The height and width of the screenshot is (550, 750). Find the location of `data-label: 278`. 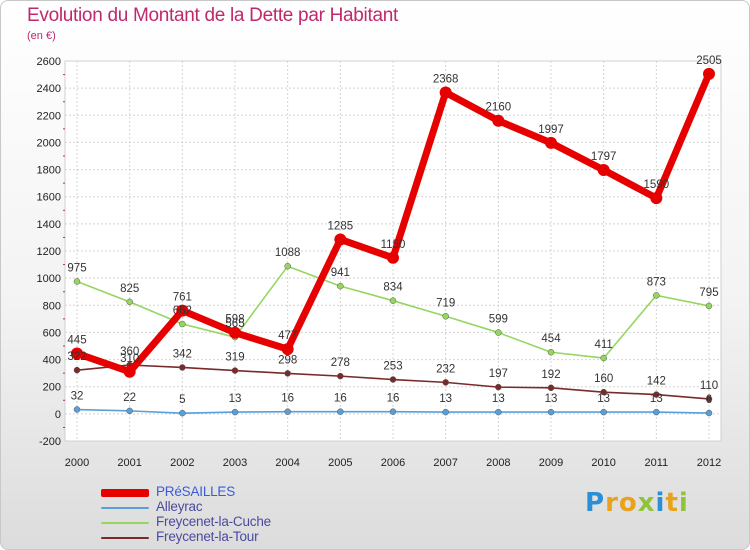

data-label: 278 is located at coordinates (340, 363).